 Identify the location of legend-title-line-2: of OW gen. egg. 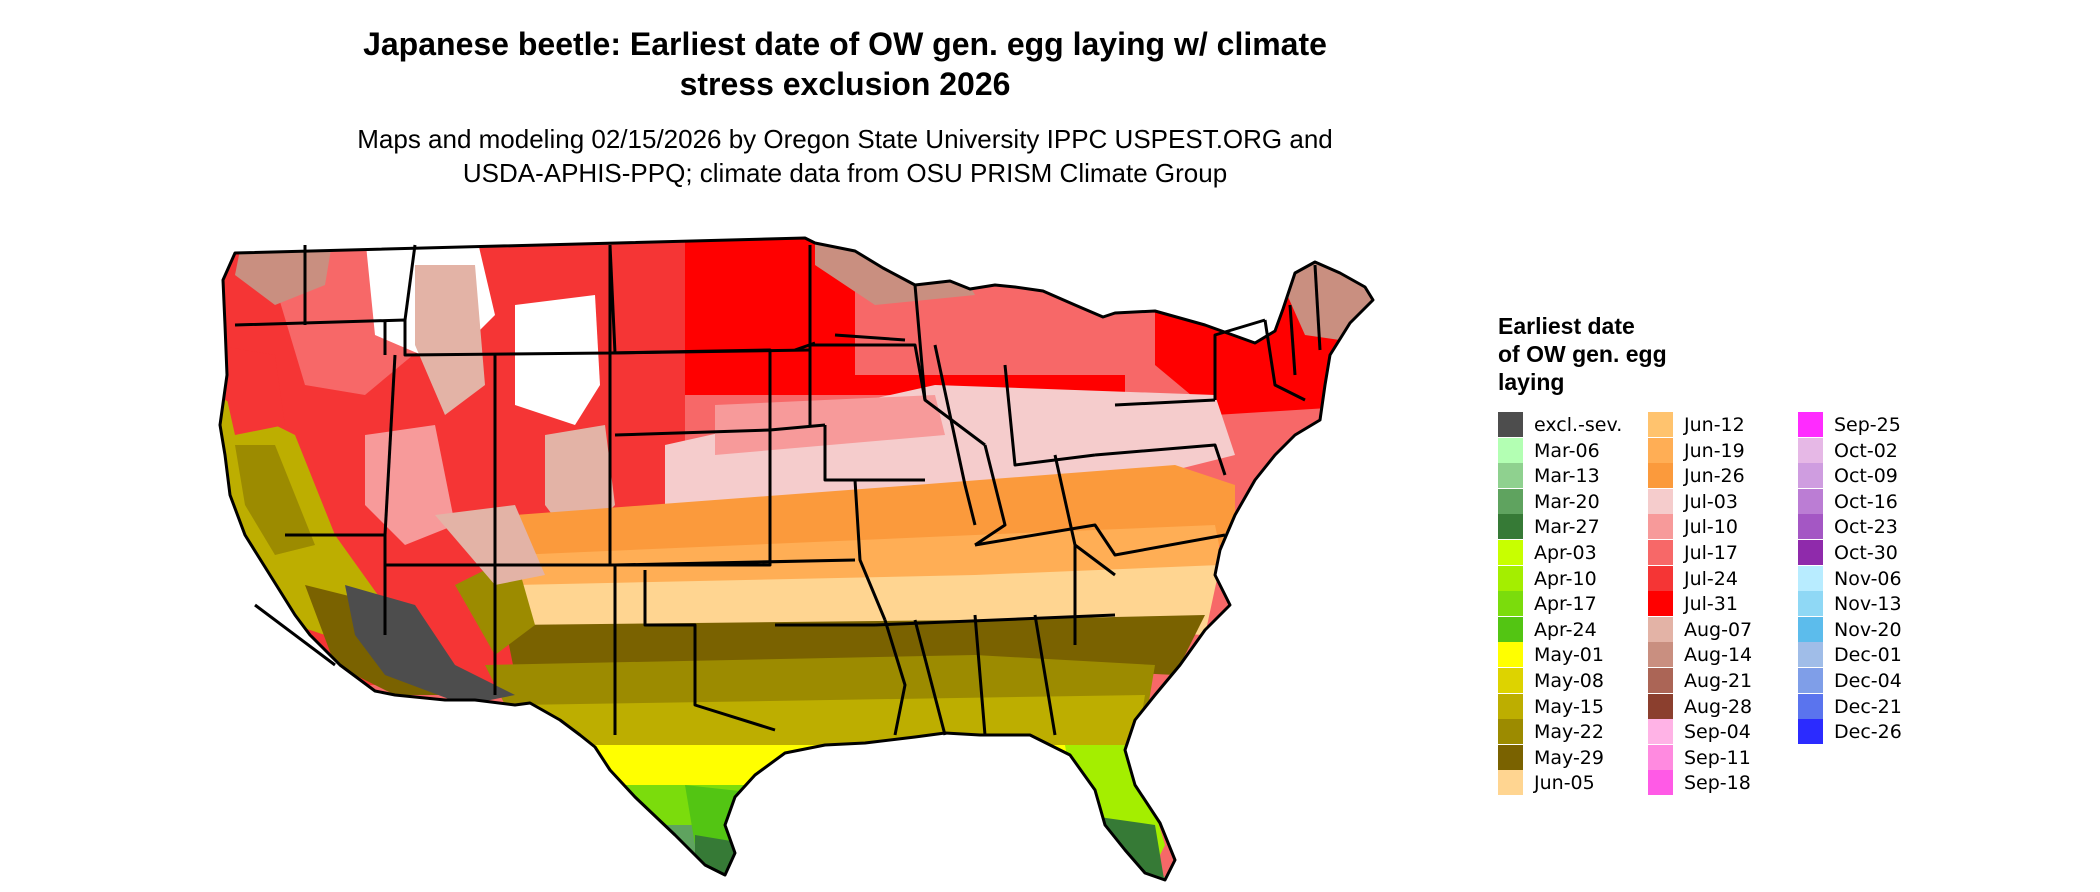
(1582, 354).